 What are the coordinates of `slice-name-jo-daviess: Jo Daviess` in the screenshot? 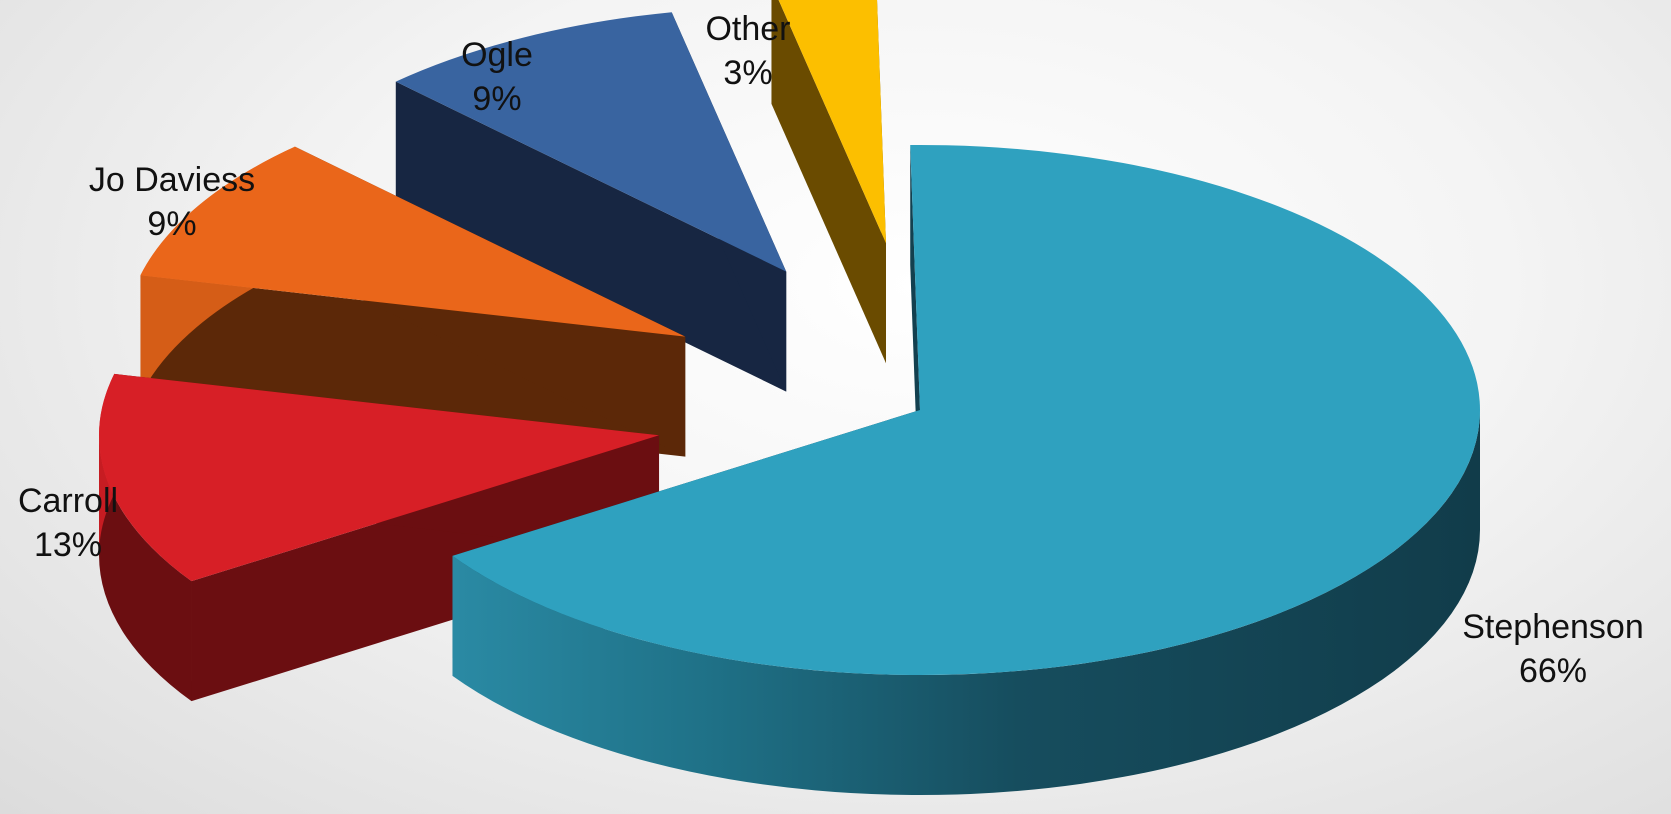 It's located at (172, 180).